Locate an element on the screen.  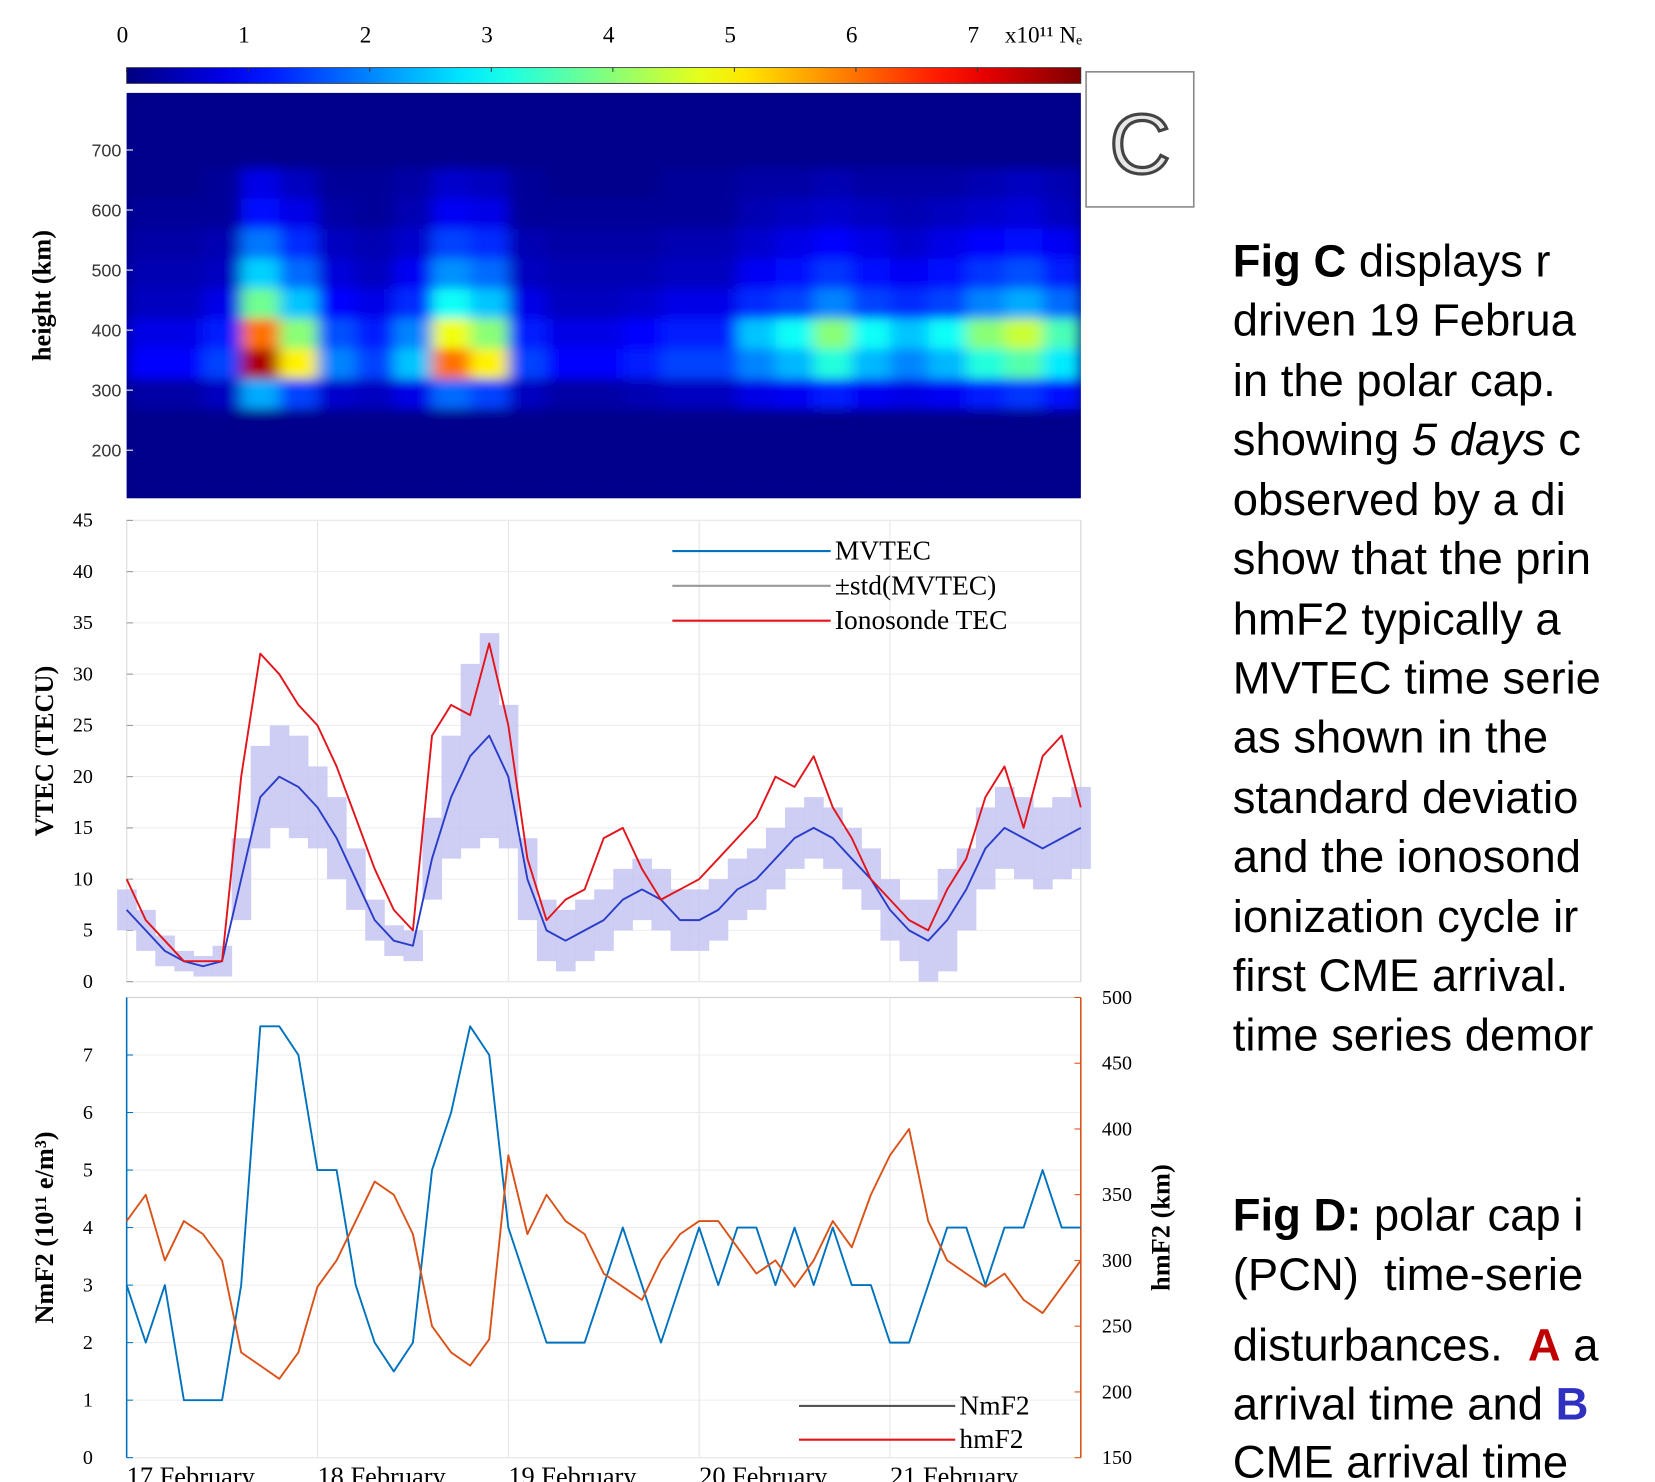
x-tick-label: 18 February is located at coordinates (381, 1471).